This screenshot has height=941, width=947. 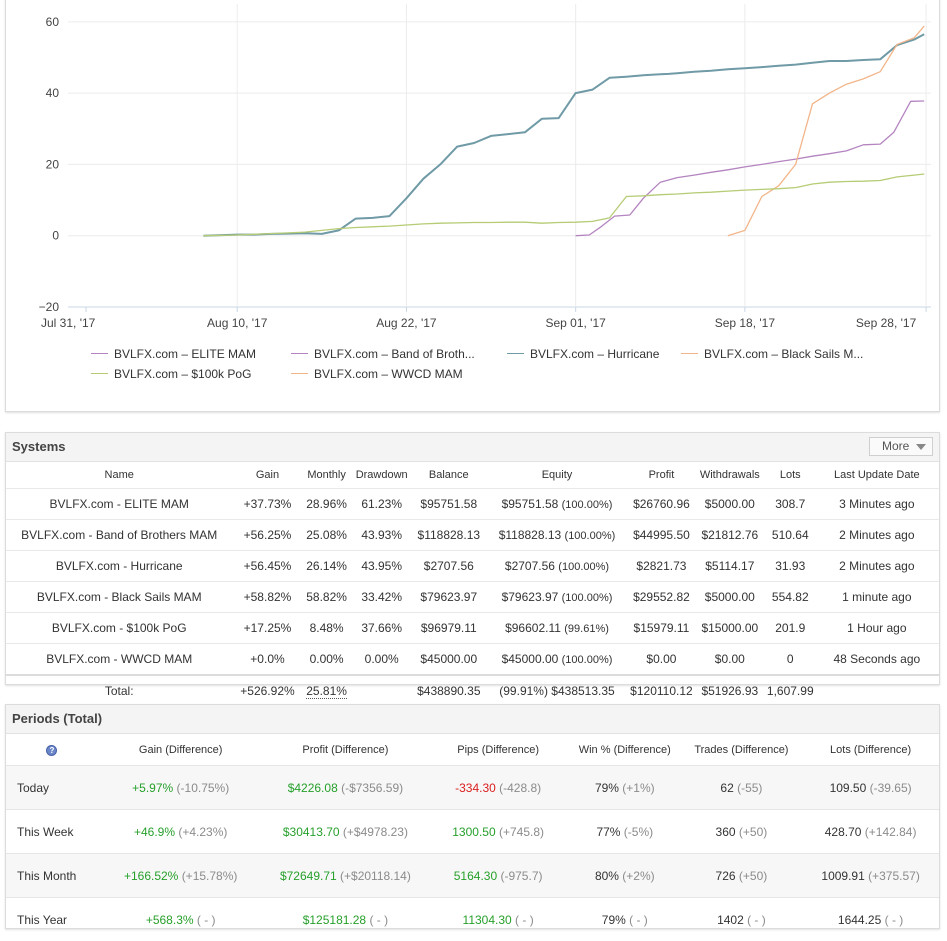 What do you see at coordinates (901, 446) in the screenshot?
I see `more-button: More` at bounding box center [901, 446].